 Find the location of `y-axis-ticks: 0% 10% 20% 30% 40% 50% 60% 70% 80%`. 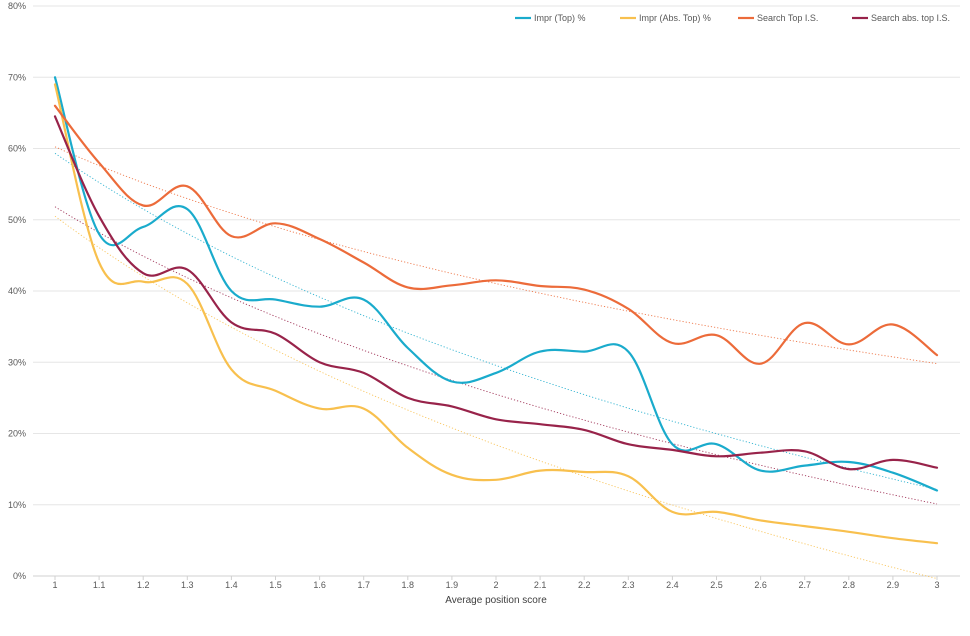

y-axis-ticks: 0% 10% 20% 30% 40% 50% 60% 70% 80% is located at coordinates (17, 291).